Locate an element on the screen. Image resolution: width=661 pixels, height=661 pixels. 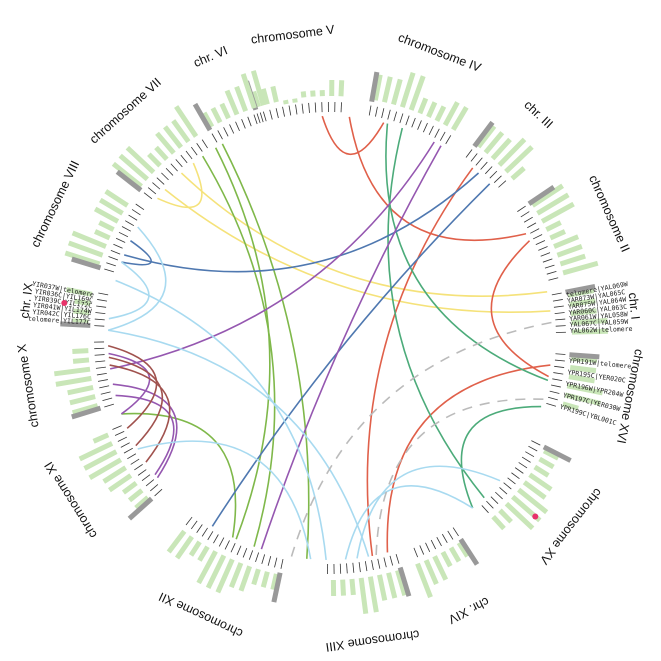
chromosome: chromosome X is located at coordinates (64, 384).